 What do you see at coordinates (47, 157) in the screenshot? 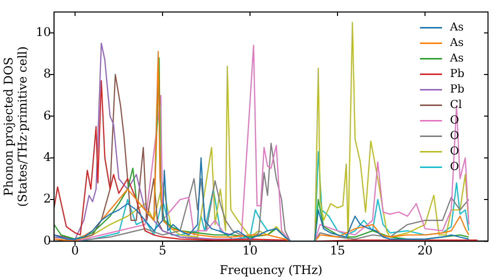
I see `y-tick-label: 4` at bounding box center [47, 157].